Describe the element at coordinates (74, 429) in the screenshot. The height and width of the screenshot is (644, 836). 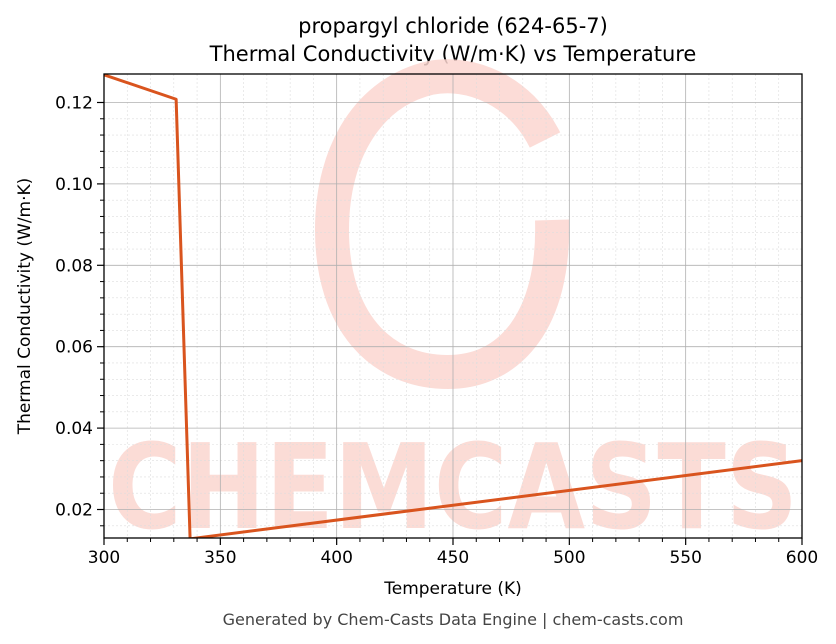
I see `y-tick-label: 0.04` at that location.